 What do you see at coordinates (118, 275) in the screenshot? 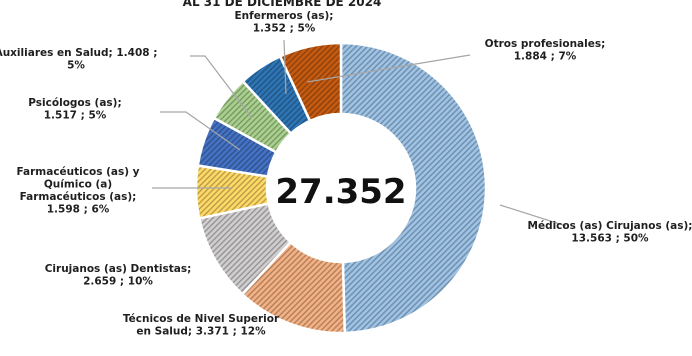
I see `slice-dentistas-label: Cirujanos (as) Dentistas; 2.659 ; 10%` at bounding box center [118, 275].